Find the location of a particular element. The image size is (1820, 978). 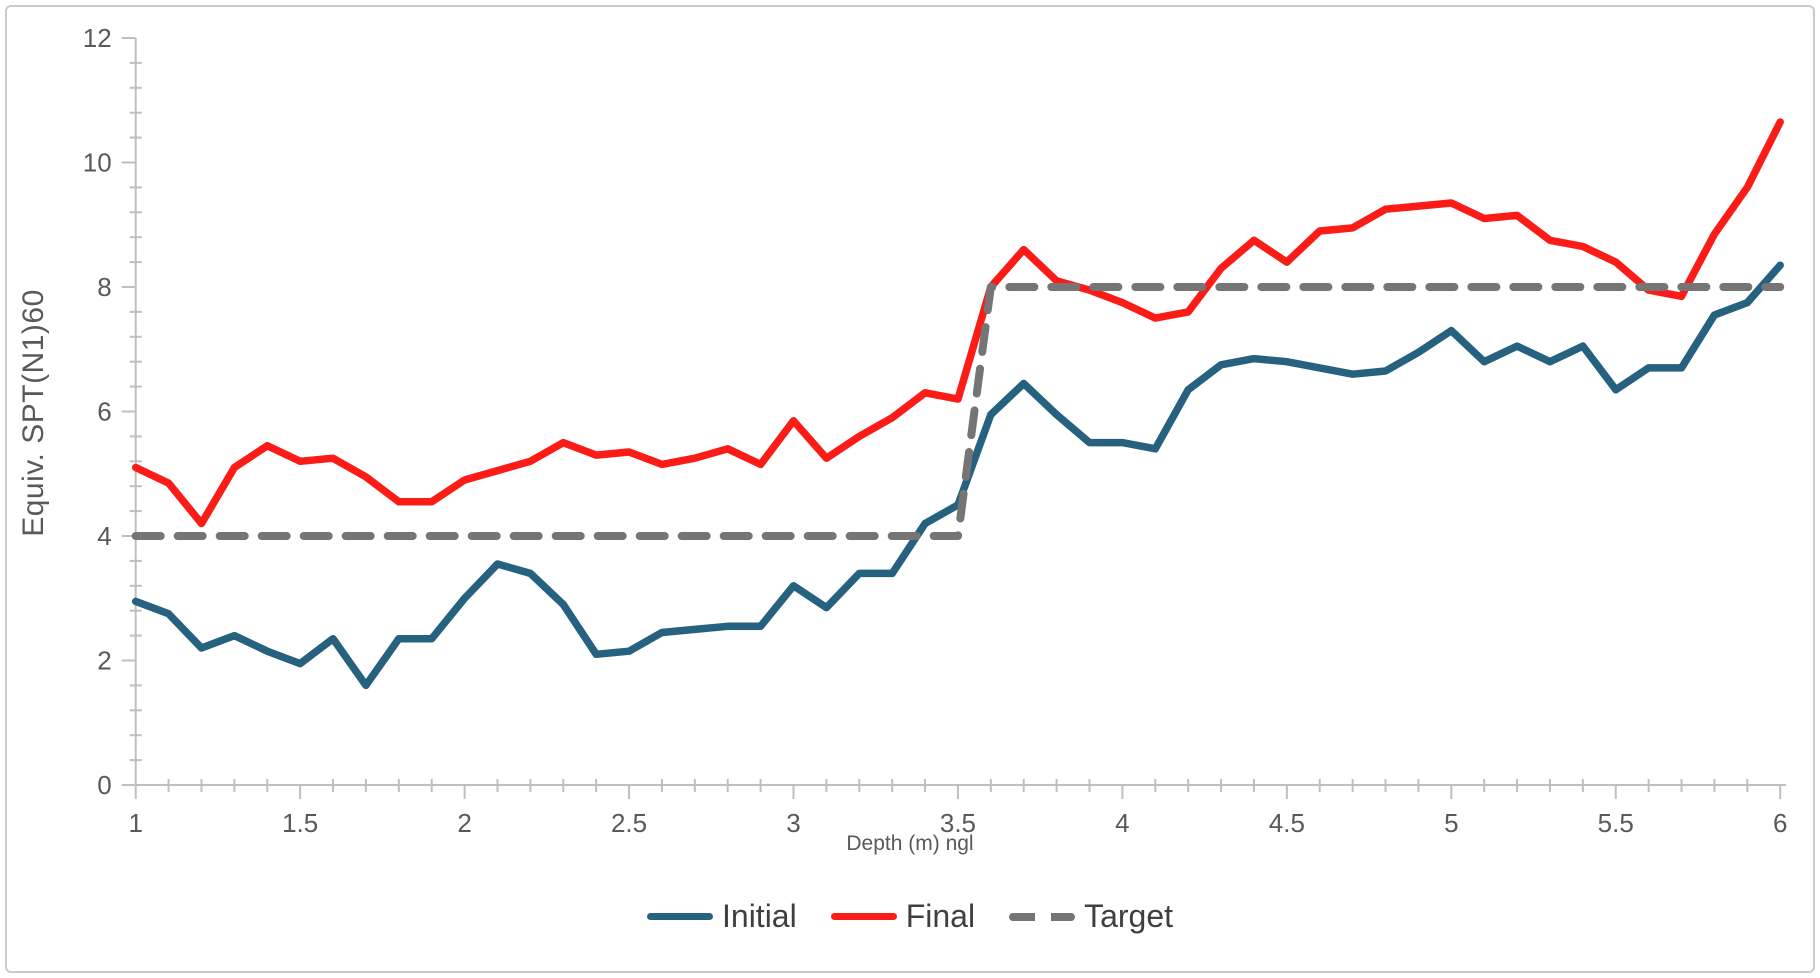

x-tick-label: 5.5 is located at coordinates (1616, 823).